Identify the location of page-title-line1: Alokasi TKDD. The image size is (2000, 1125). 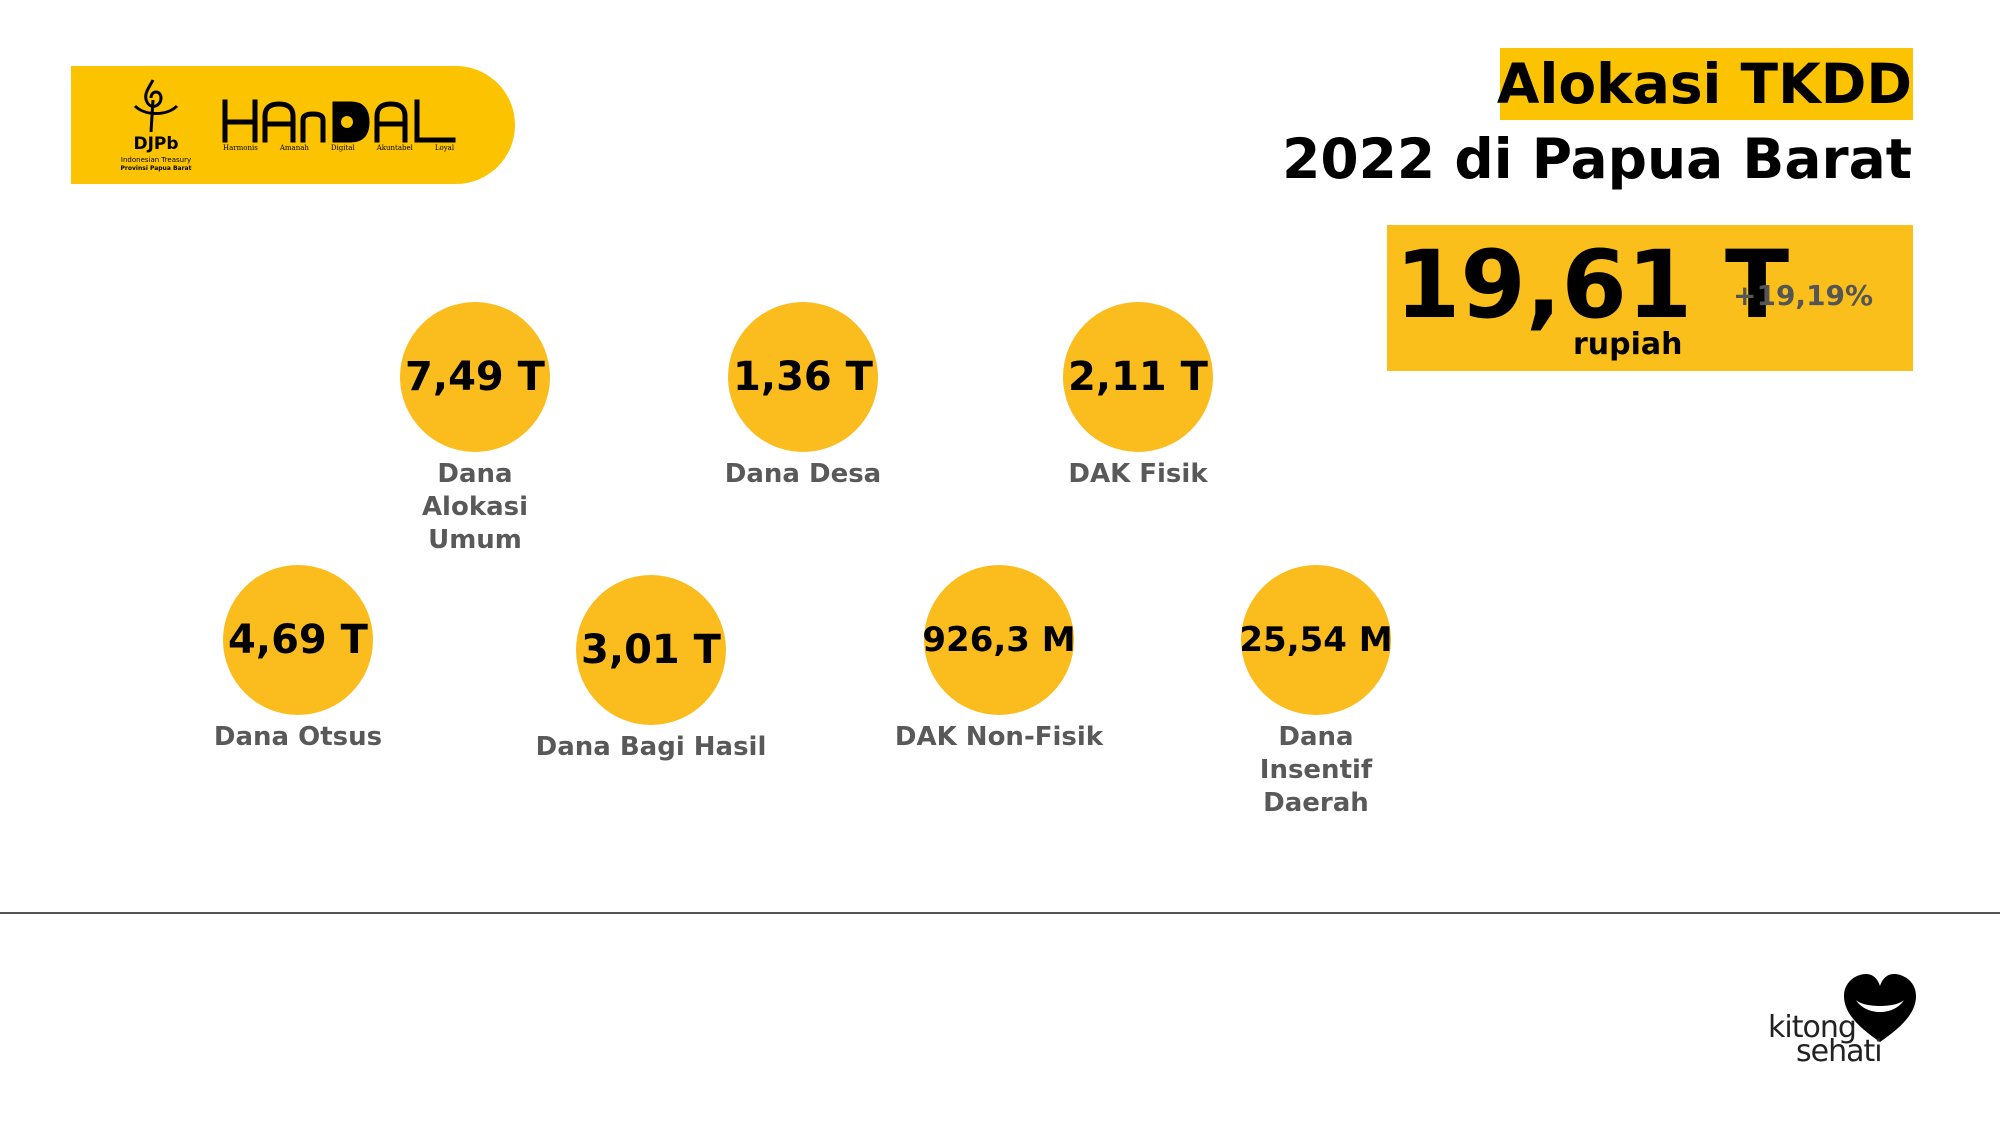
(1704, 84).